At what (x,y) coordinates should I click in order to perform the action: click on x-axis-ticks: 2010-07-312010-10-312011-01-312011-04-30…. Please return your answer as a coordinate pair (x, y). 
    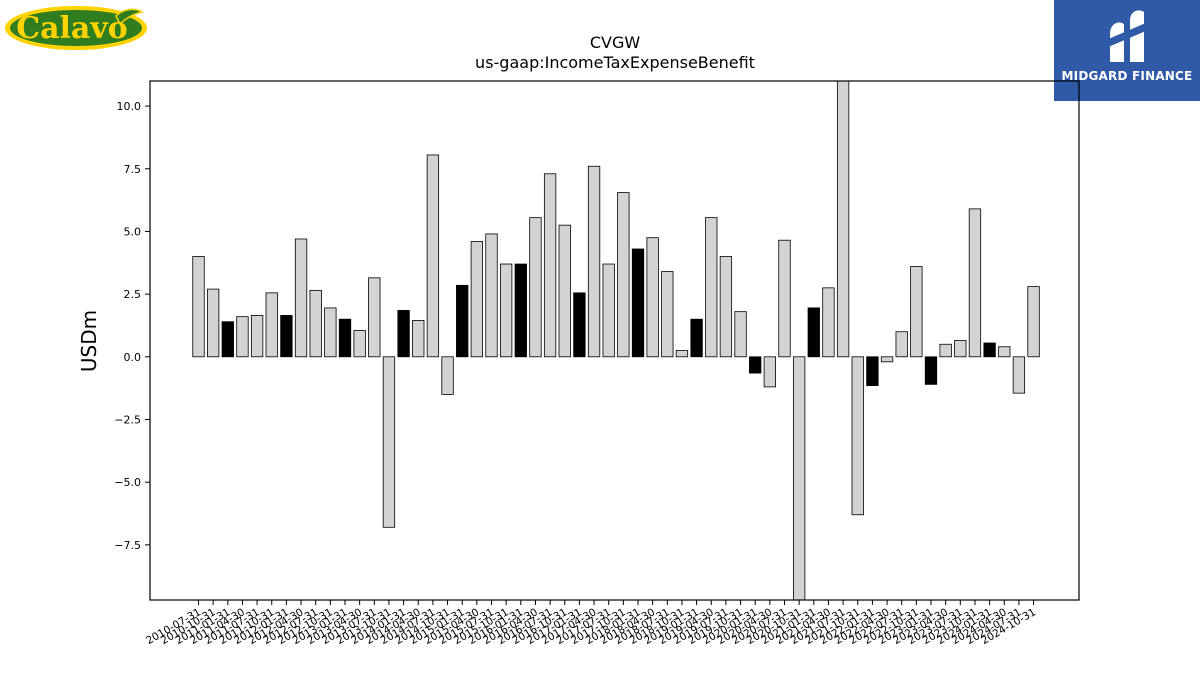
    Looking at the image, I should click on (591, 623).